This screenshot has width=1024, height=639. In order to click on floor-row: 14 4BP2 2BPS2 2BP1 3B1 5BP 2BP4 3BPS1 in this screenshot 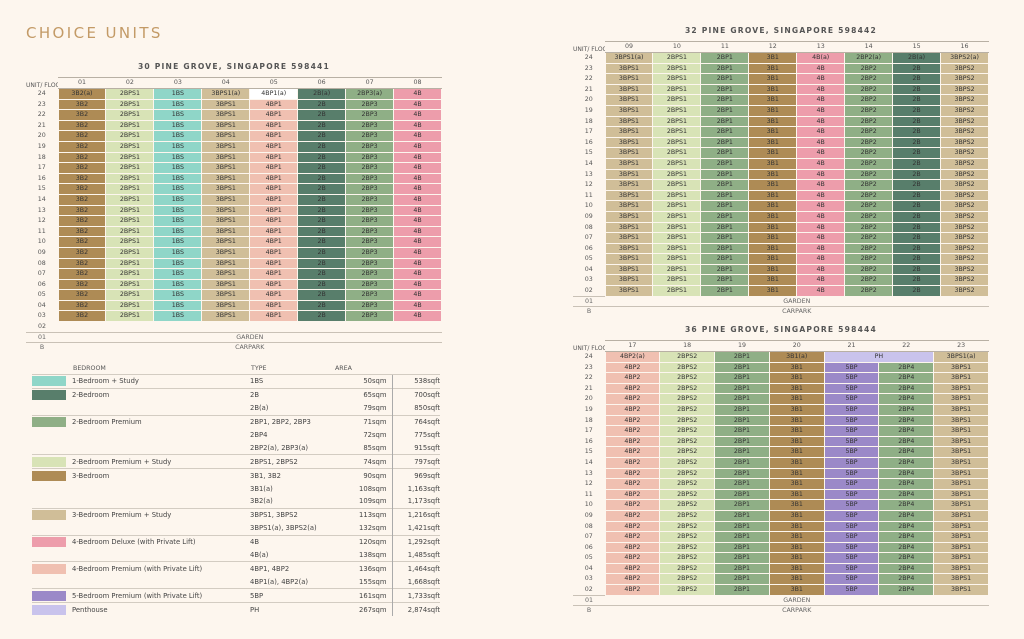, I will do `click(781, 462)`.